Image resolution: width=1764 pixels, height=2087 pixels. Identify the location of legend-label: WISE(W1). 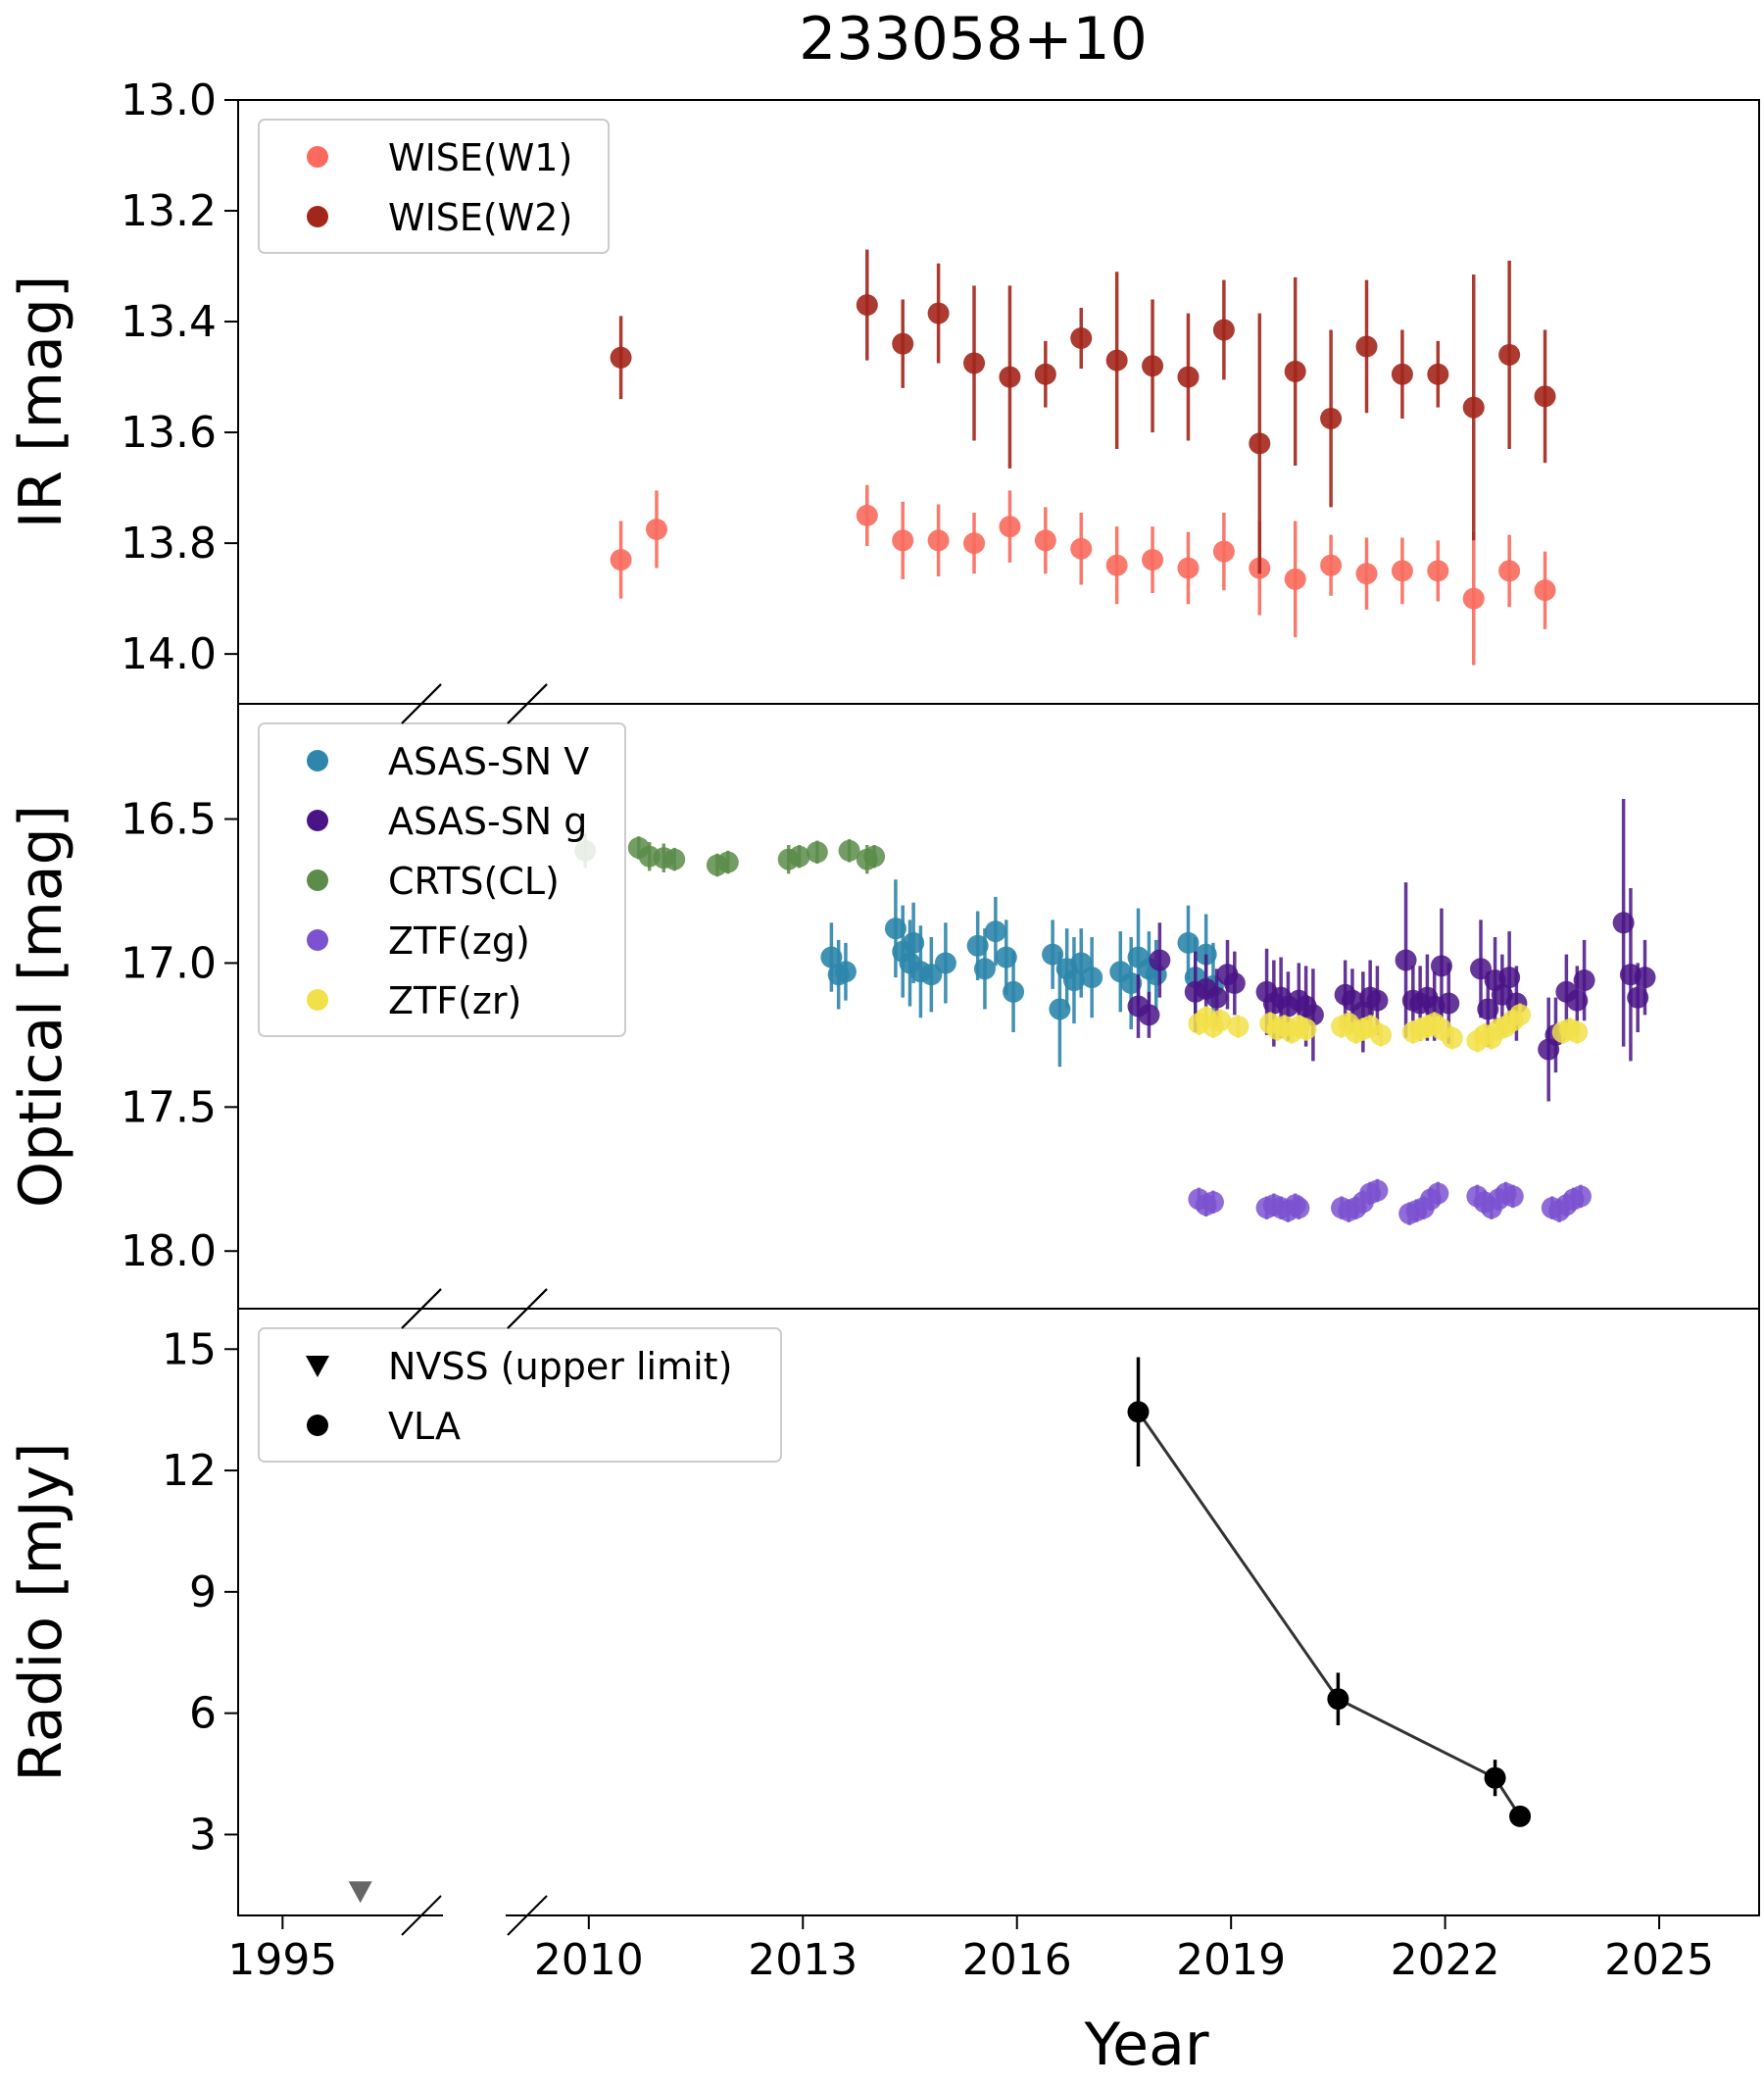
(480, 158).